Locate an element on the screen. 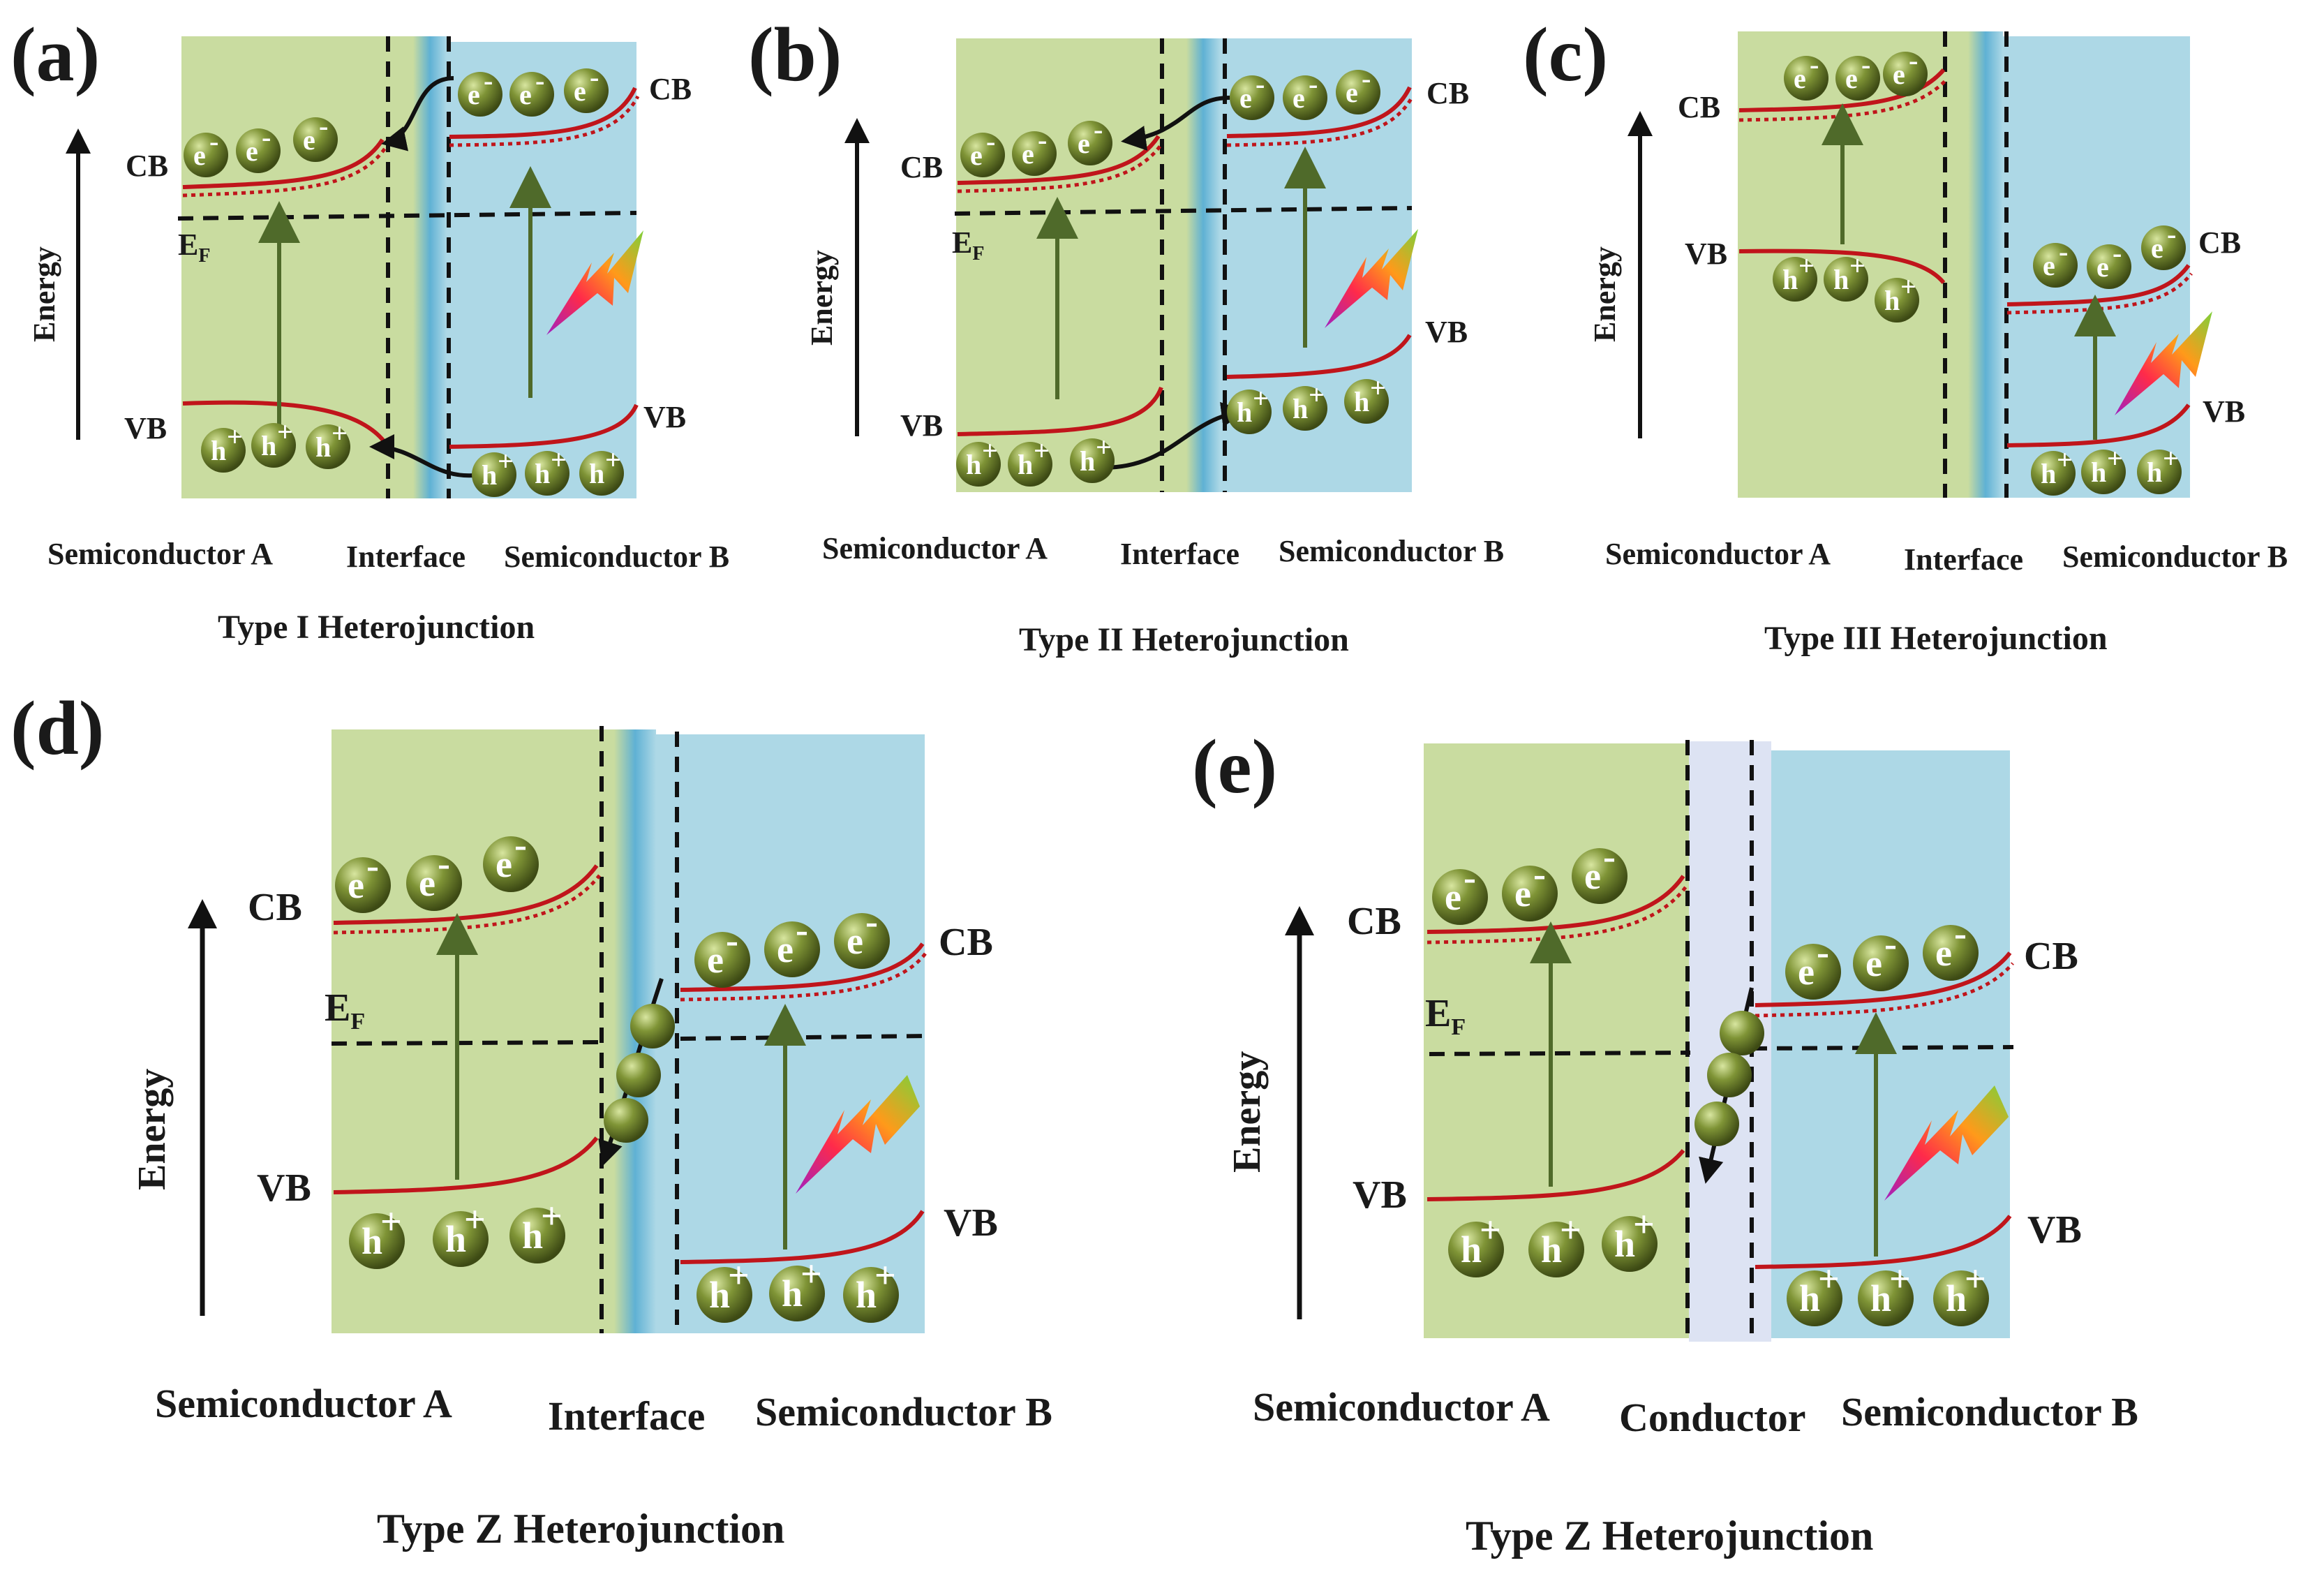 Image resolution: width=2324 pixels, height=1579 pixels. panel-d-cb-band-b is located at coordinates (803, 967).